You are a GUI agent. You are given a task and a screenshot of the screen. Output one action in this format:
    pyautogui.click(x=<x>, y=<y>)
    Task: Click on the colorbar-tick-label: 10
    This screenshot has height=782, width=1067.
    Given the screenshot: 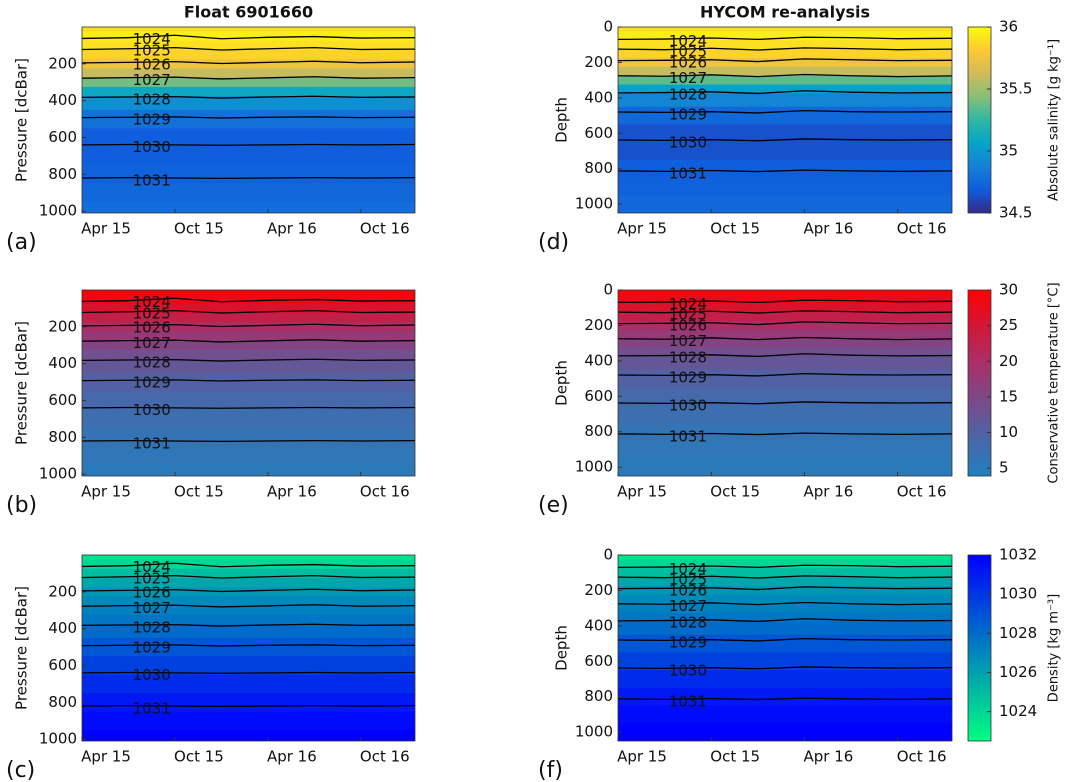 What is the action you would take?
    pyautogui.click(x=1008, y=432)
    